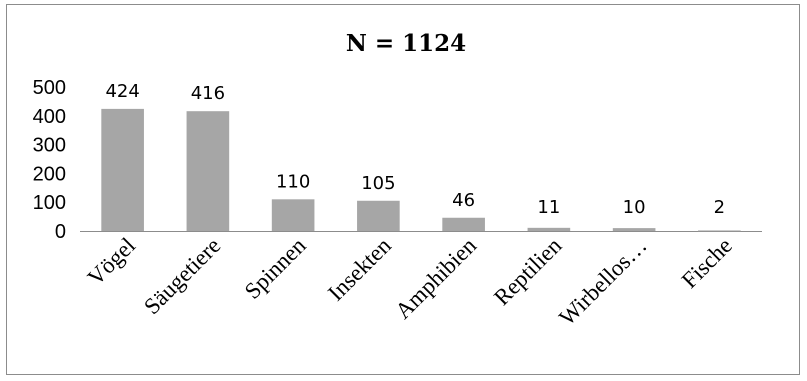 The height and width of the screenshot is (381, 807). Describe the element at coordinates (122, 91) in the screenshot. I see `data-label: 424` at that location.